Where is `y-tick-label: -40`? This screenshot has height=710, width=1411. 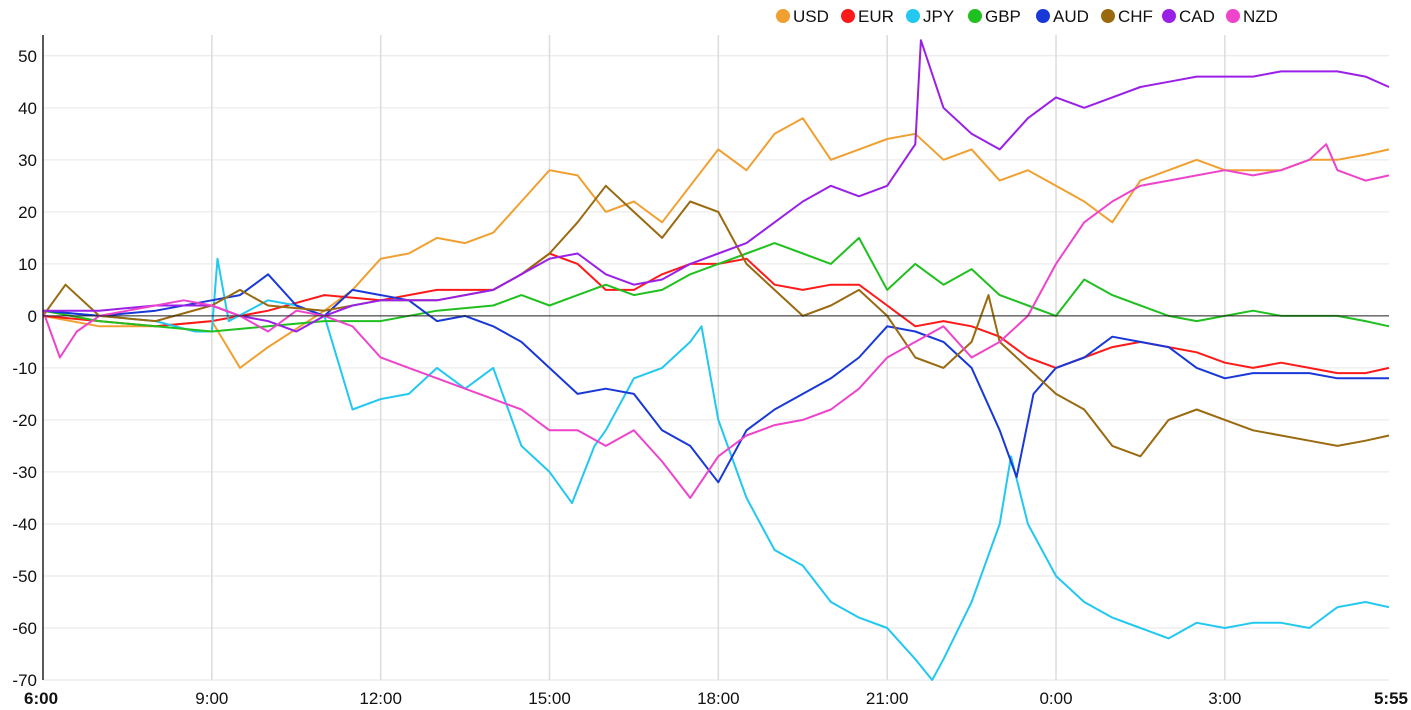
y-tick-label: -40 is located at coordinates (24, 524).